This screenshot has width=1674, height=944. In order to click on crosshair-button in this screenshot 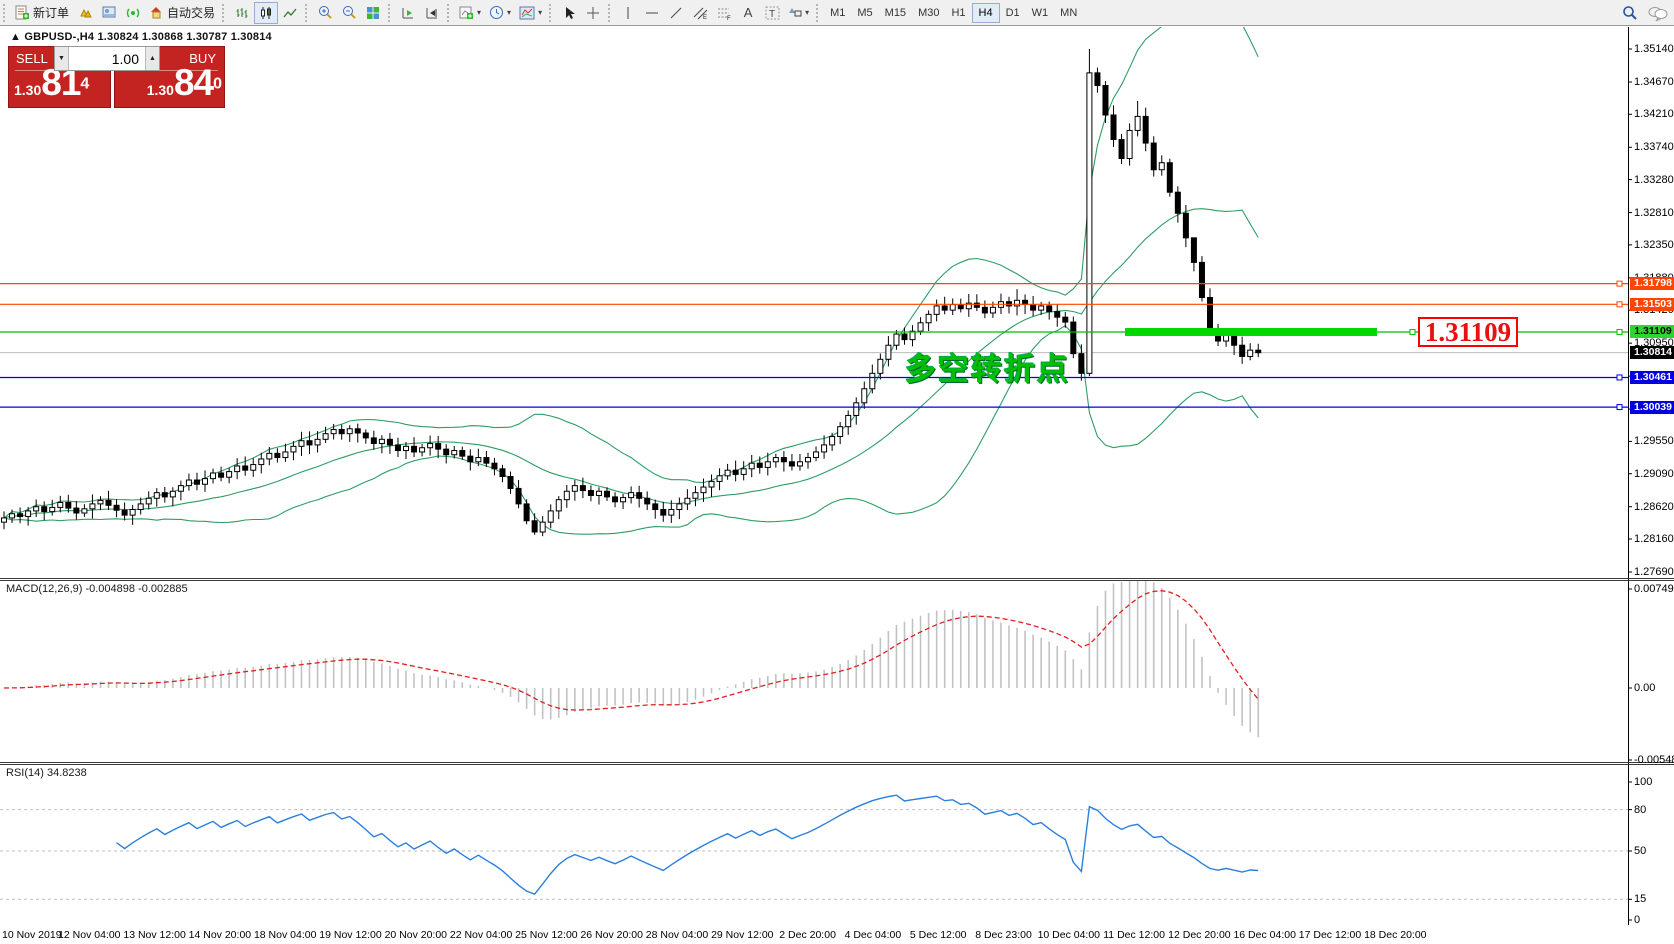, I will do `click(593, 13)`.